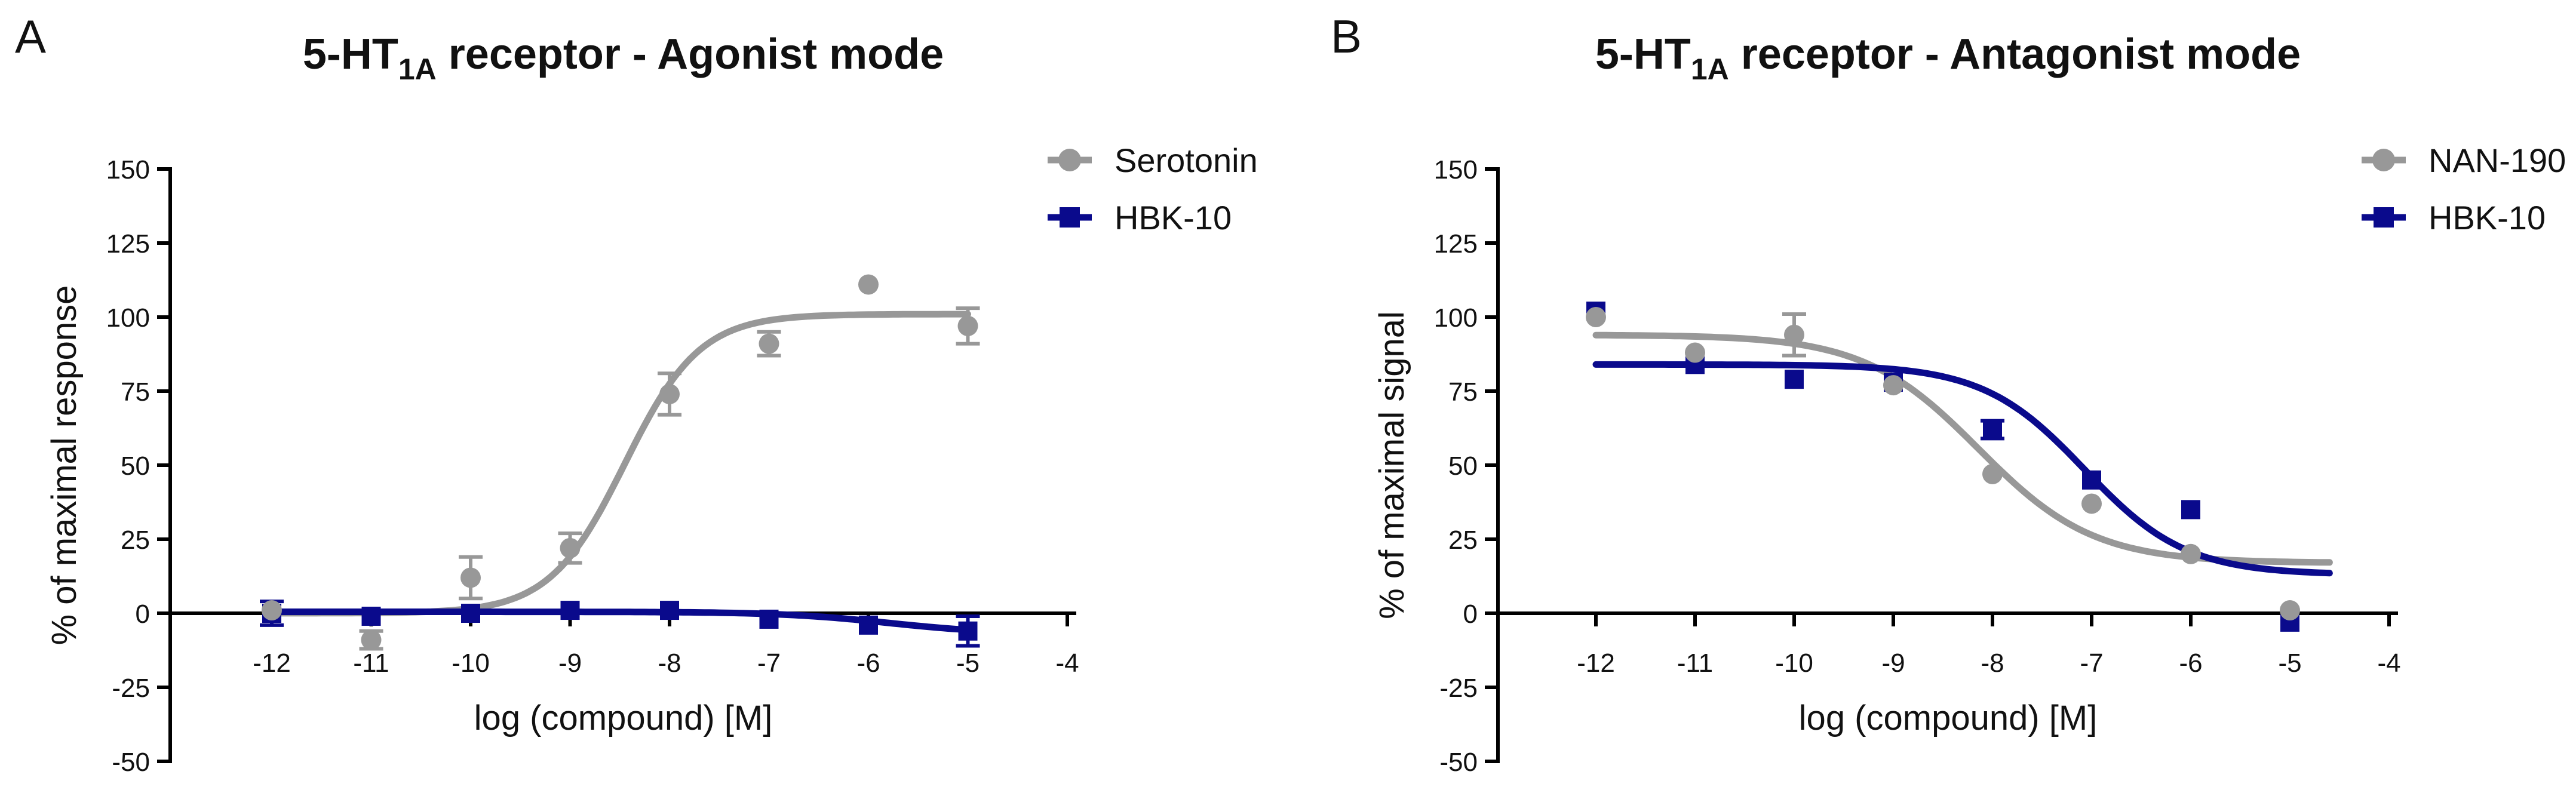 The image size is (2576, 796). I want to click on panel-label: B, so click(1346, 36).